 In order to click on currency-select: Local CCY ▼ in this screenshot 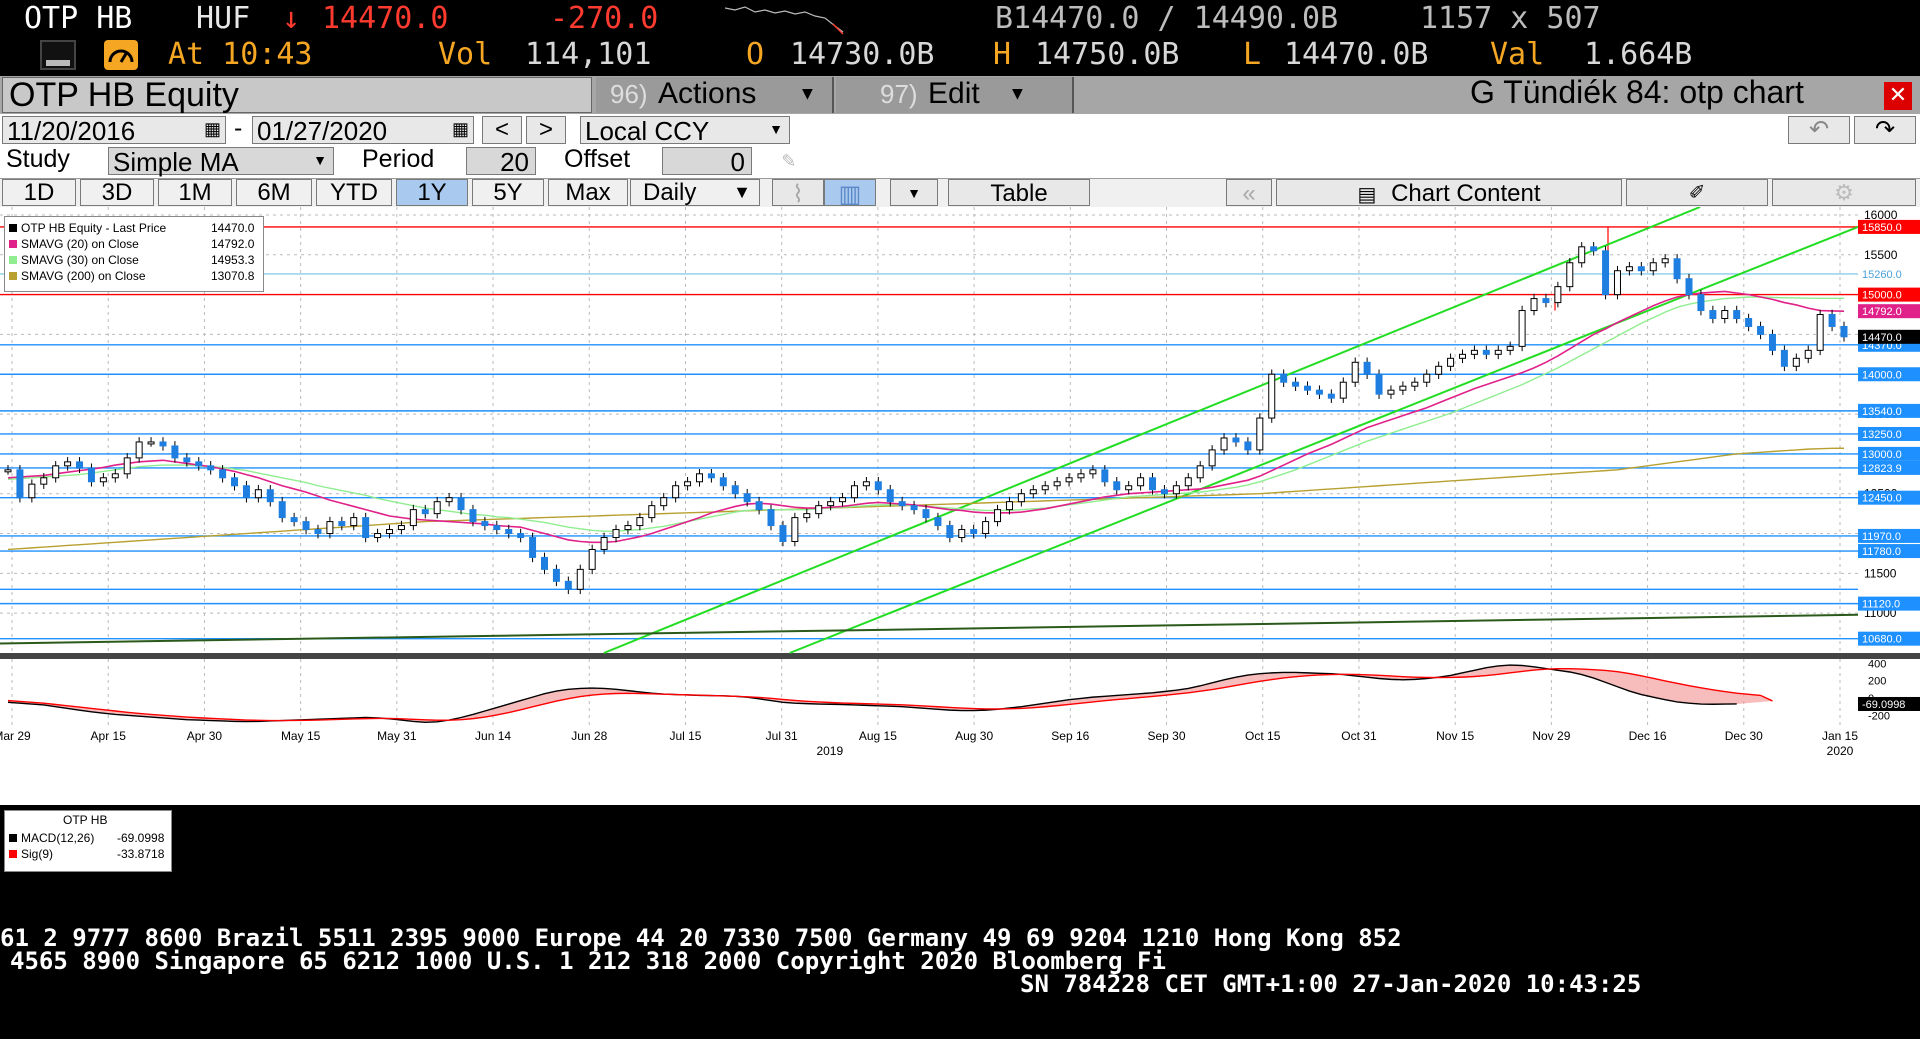, I will do `click(685, 131)`.